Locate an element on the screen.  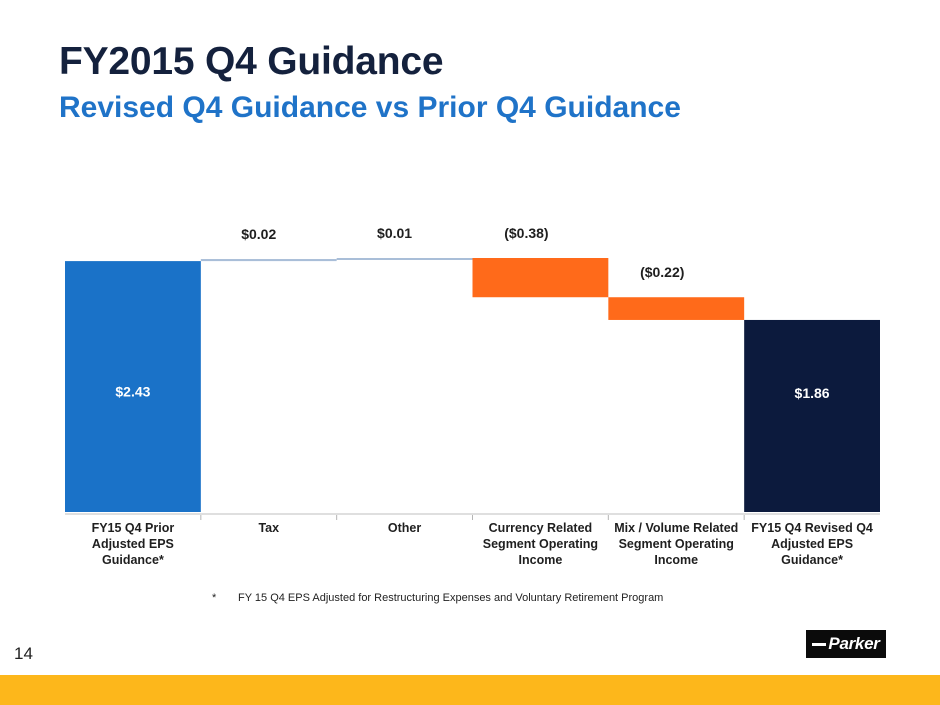
data-label-4: ($0.38) is located at coordinates (526, 233).